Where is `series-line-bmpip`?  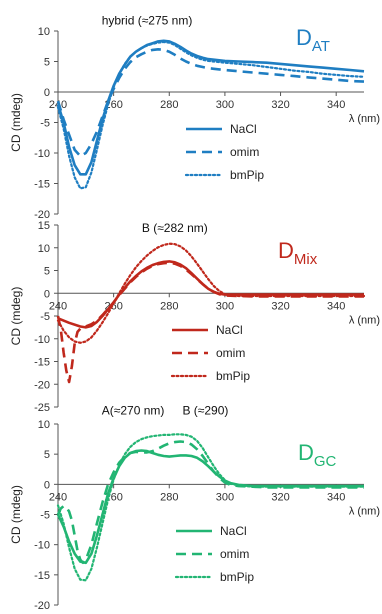 series-line-bmpip is located at coordinates (211, 293).